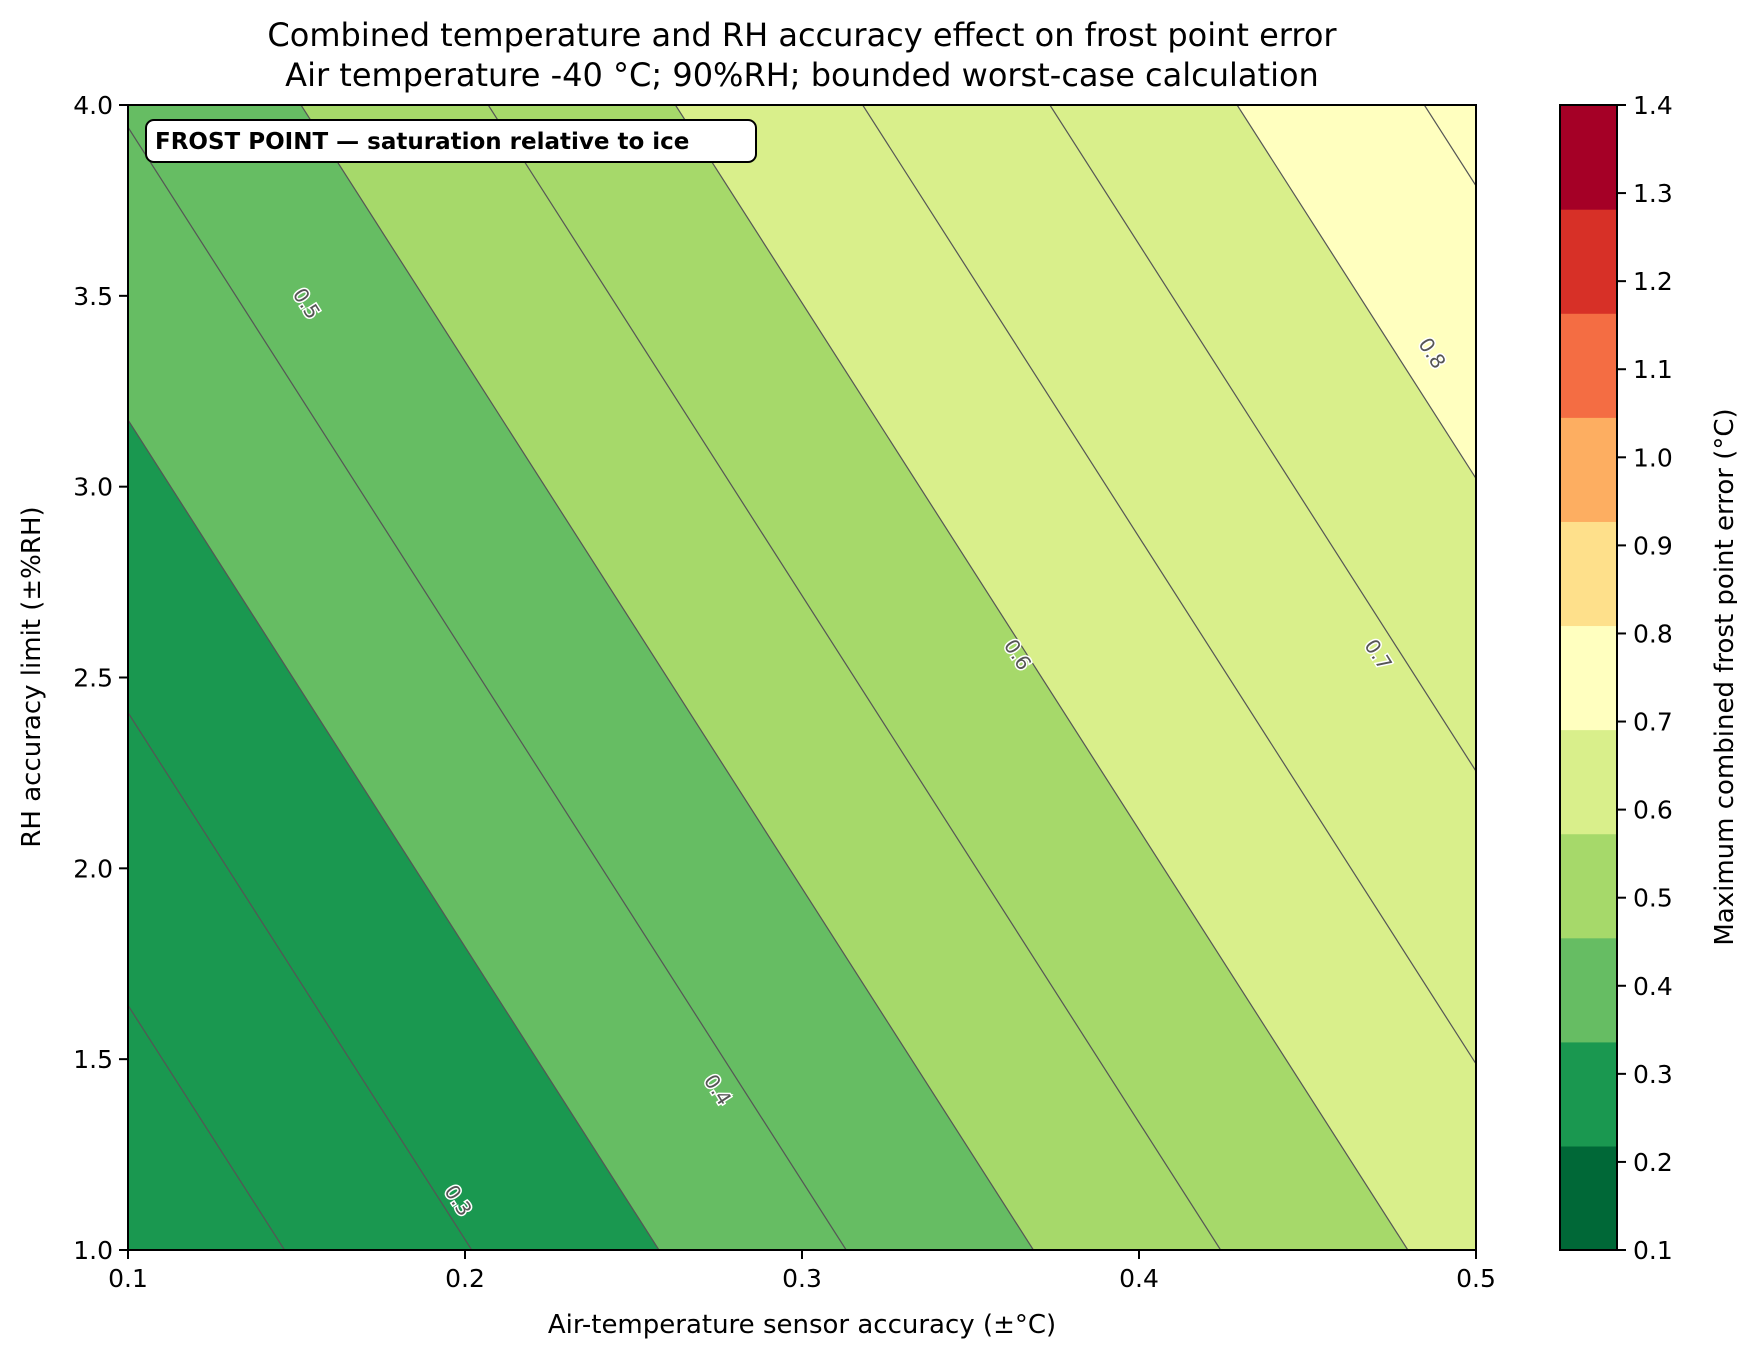  I want to click on colorbar-tick-label: 1.3, so click(1653, 193).